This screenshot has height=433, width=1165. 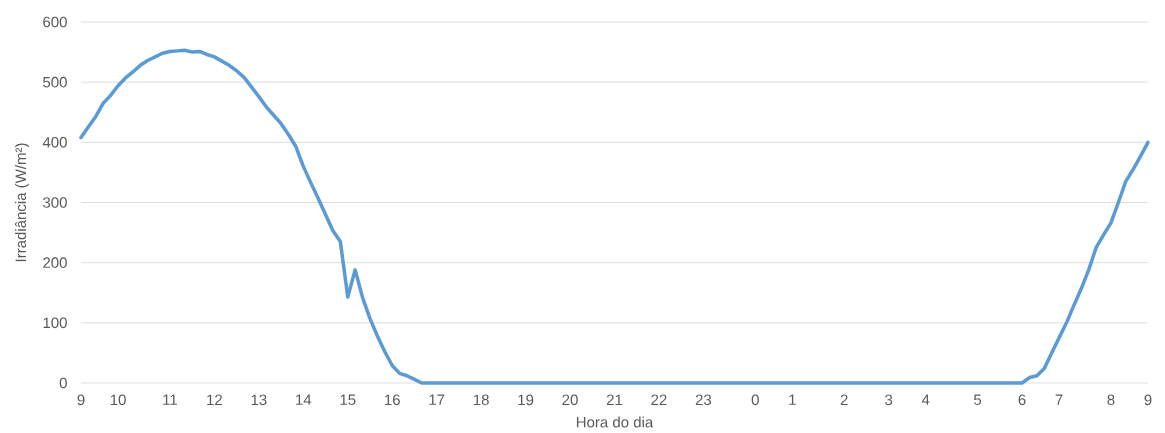 What do you see at coordinates (1059, 399) in the screenshot?
I see `x-tick-label: 7` at bounding box center [1059, 399].